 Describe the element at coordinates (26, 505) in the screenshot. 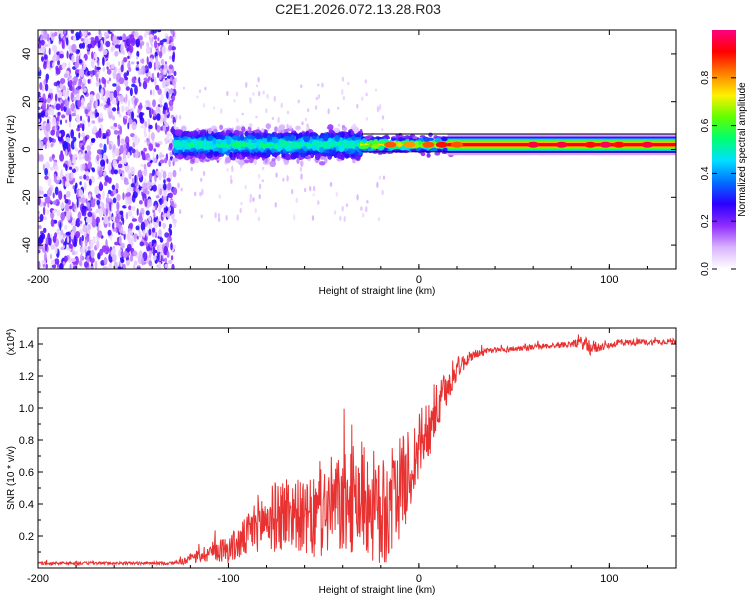

I see `snr-y-tick-label: 0.4` at that location.